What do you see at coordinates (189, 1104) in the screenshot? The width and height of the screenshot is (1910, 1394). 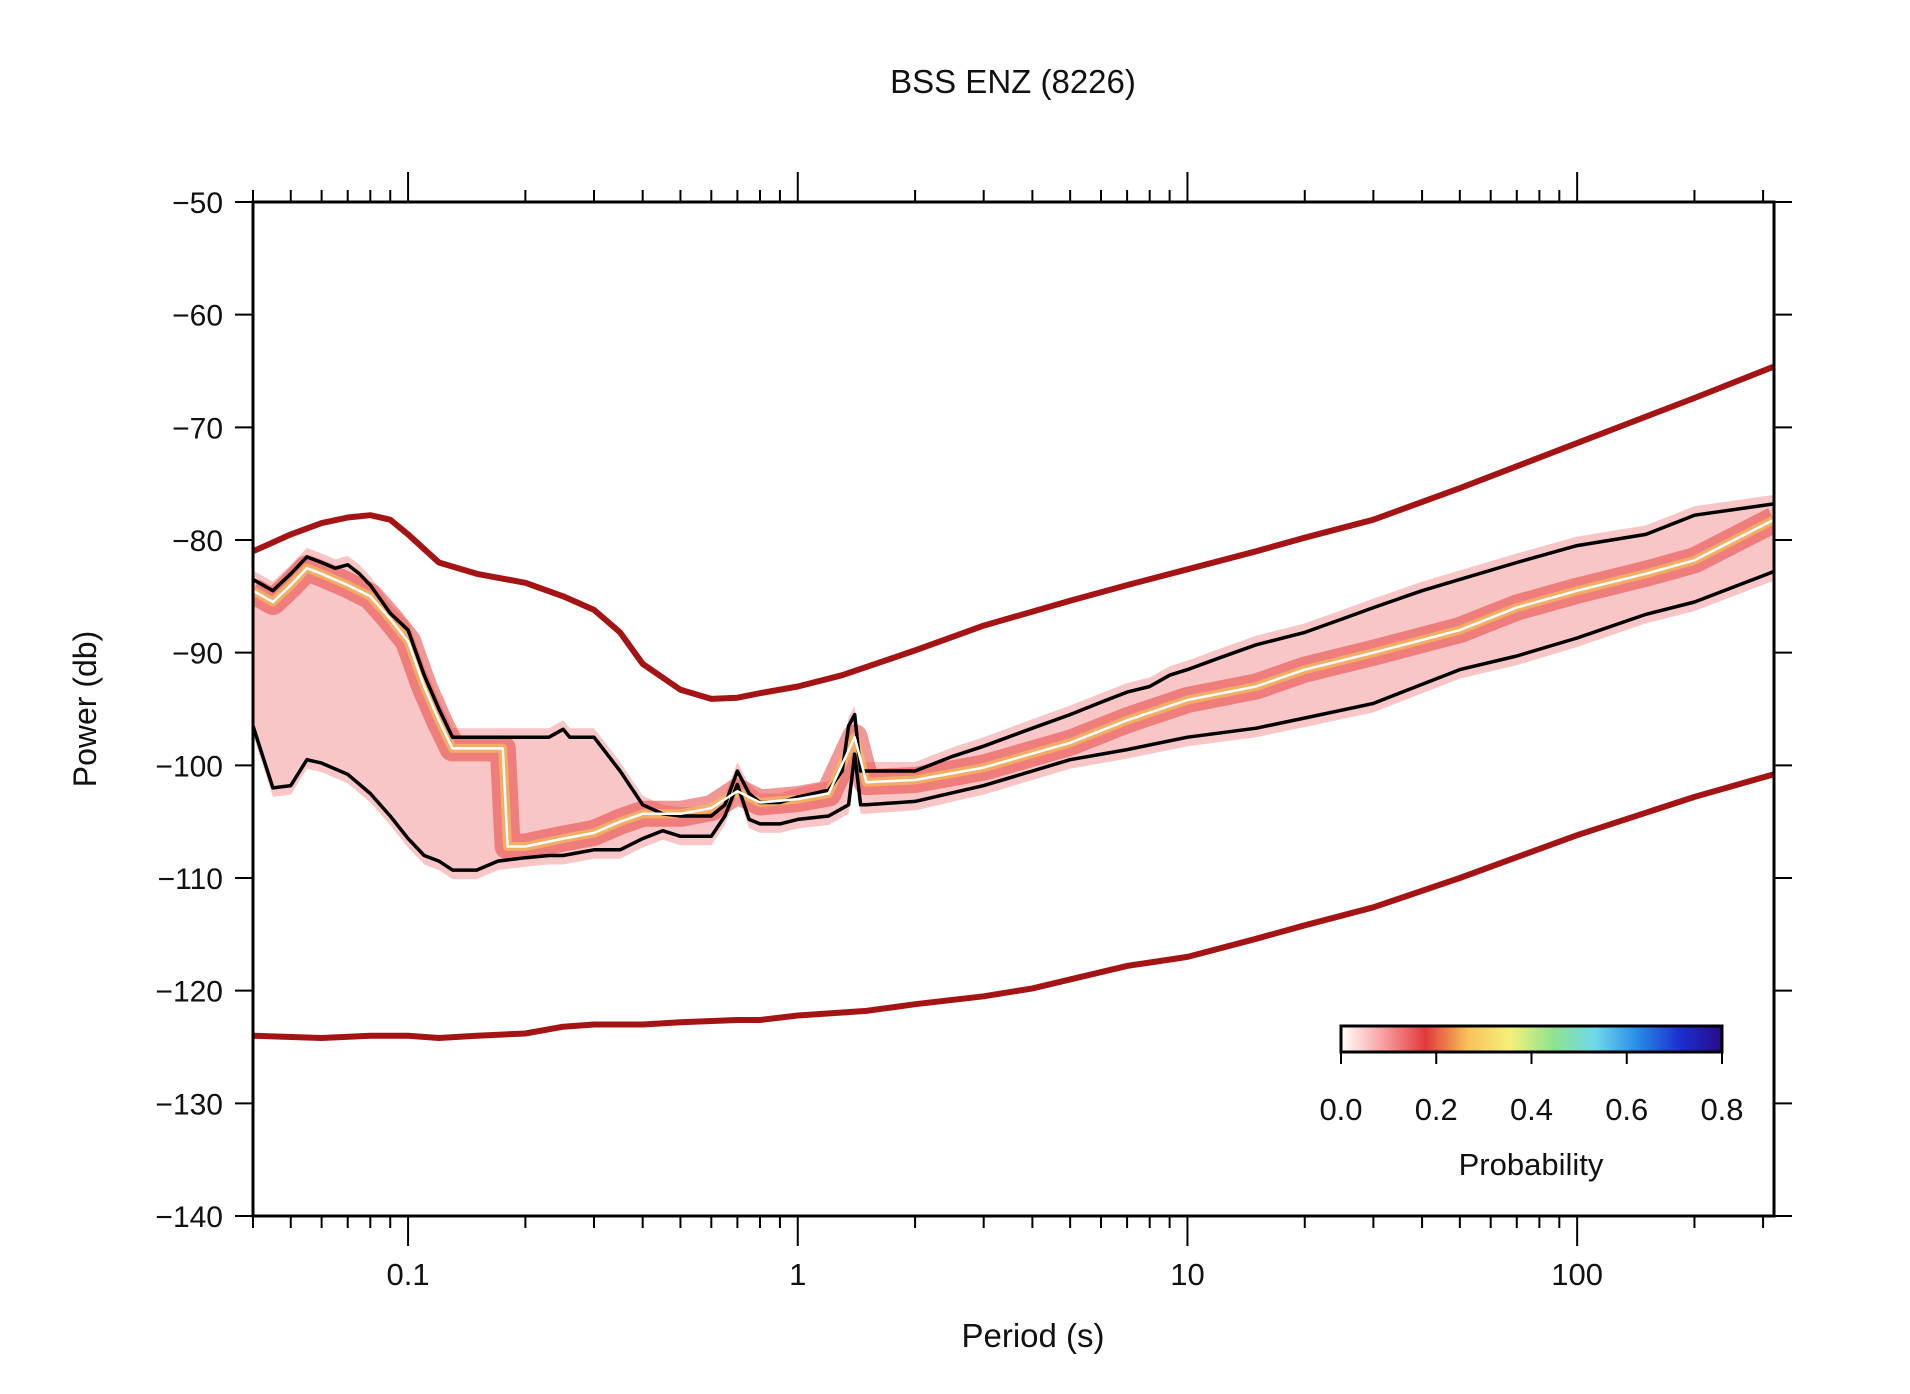 I see `y-tick-label: −130` at bounding box center [189, 1104].